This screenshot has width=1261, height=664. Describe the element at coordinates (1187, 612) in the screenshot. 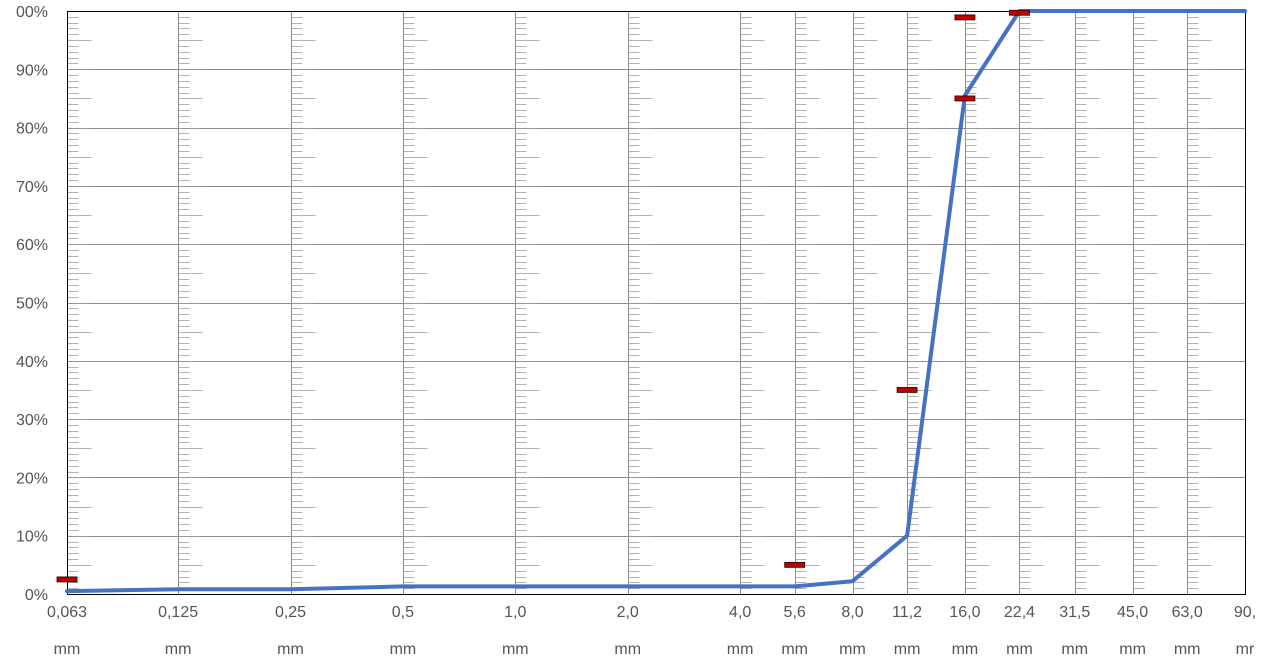

I see `x-tick-label: 63,0` at that location.